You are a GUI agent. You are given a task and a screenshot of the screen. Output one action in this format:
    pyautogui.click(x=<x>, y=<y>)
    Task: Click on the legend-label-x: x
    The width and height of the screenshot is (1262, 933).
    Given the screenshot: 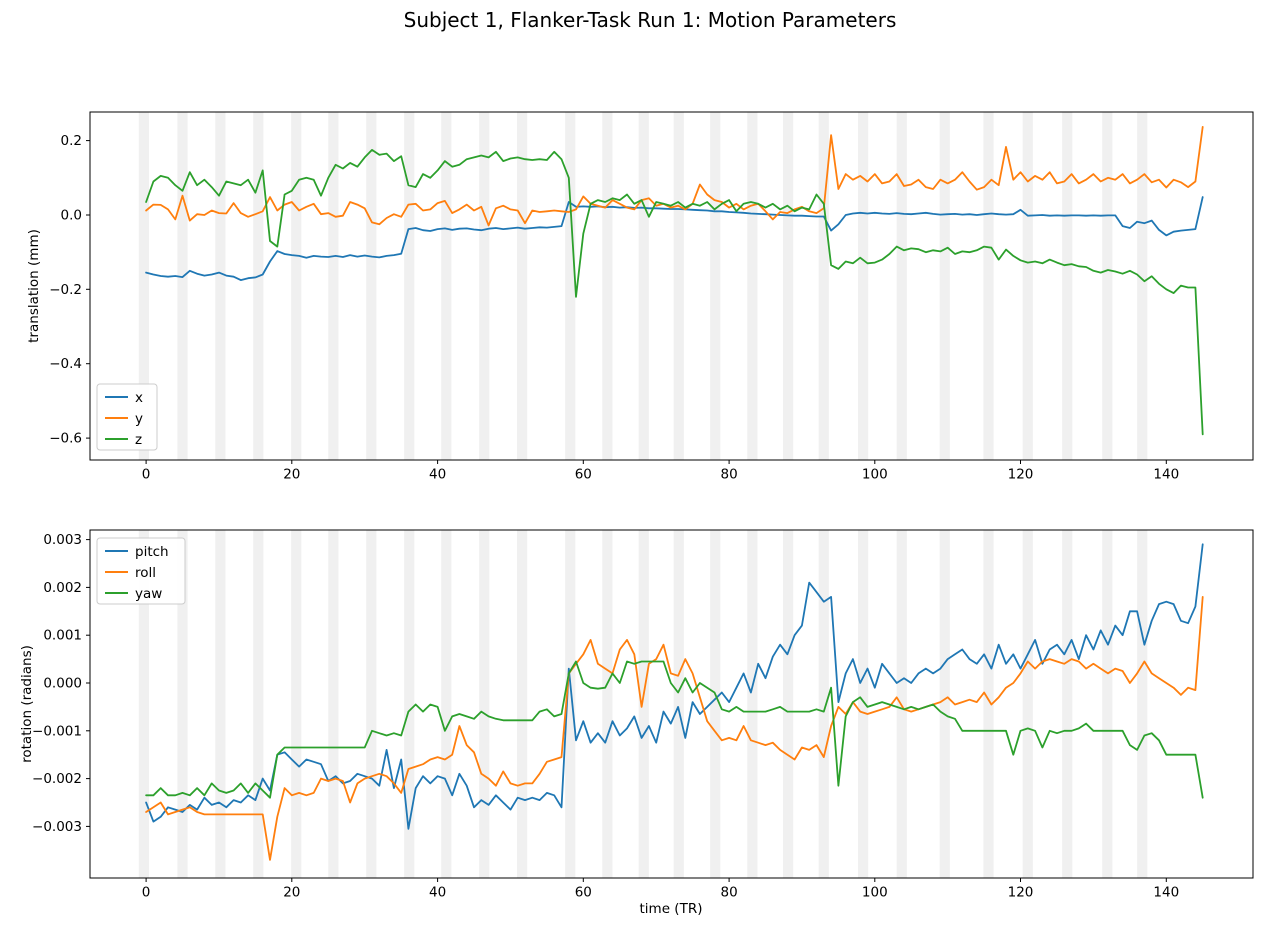 What is the action you would take?
    pyautogui.click(x=139, y=398)
    